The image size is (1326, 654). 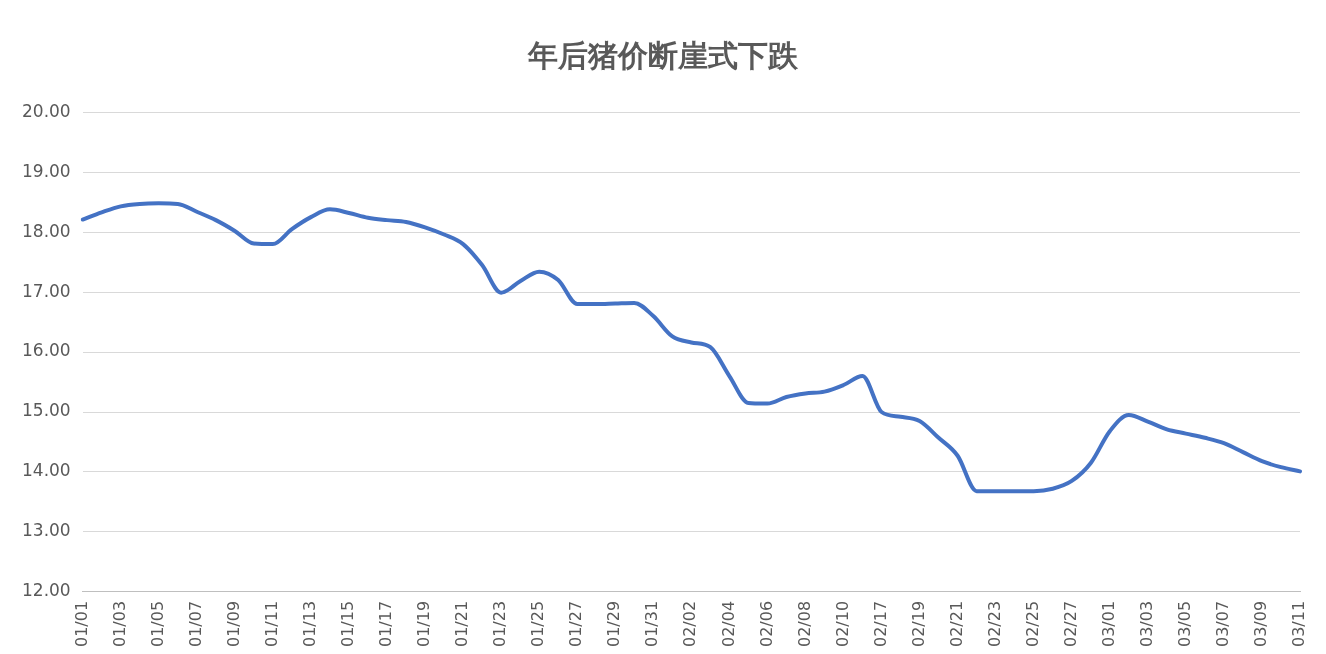 What do you see at coordinates (46, 170) in the screenshot?
I see `y-tick-label: 19.00` at bounding box center [46, 170].